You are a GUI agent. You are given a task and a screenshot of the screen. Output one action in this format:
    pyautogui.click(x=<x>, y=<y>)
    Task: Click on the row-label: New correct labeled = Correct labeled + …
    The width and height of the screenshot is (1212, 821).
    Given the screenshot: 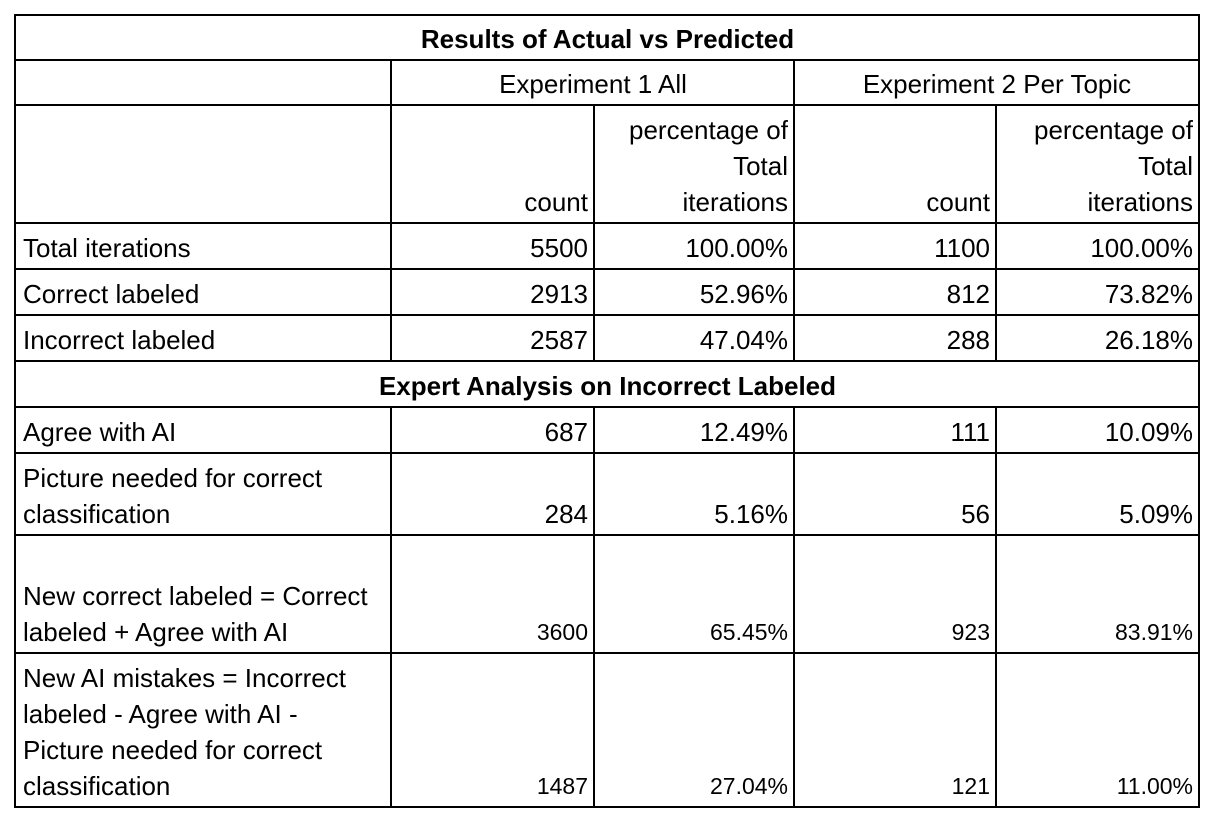 What is the action you would take?
    pyautogui.click(x=203, y=594)
    